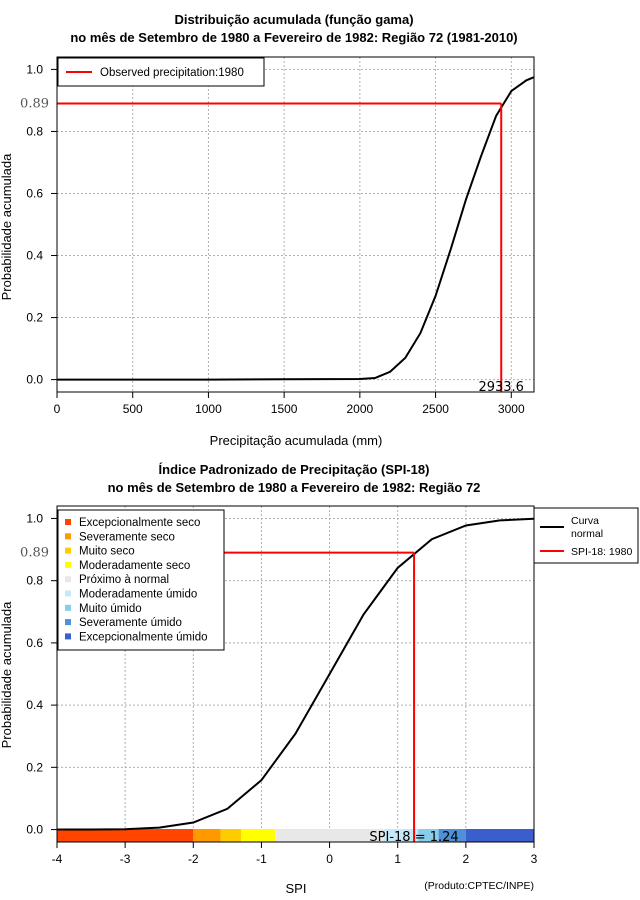 Image resolution: width=640 pixels, height=900 pixels. Describe the element at coordinates (57, 409) in the screenshot. I see `chart1-xtick-label: 0` at that location.